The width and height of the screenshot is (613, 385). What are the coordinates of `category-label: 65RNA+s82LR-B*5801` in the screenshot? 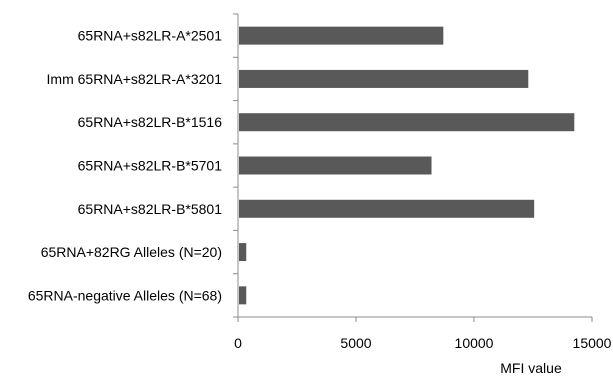 It's located at (150, 209).